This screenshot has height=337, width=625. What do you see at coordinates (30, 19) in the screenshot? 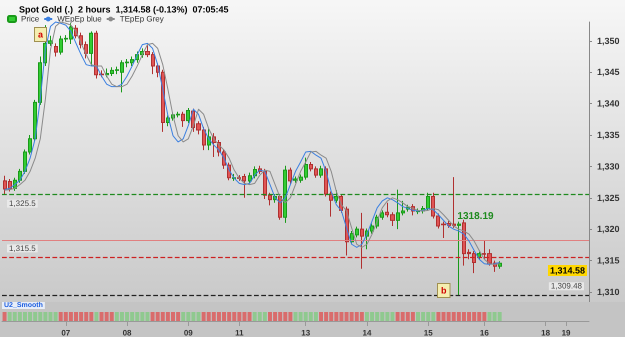
I see `legend-label: Price` at bounding box center [30, 19].